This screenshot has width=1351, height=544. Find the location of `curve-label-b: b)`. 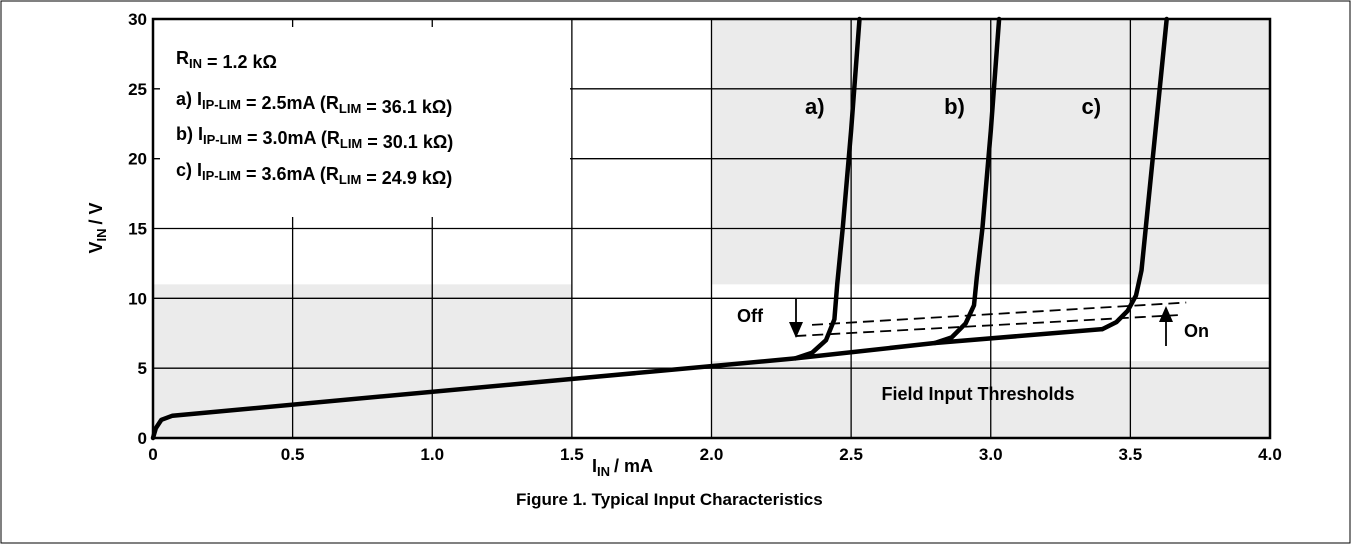

curve-label-b: b) is located at coordinates (954, 106).